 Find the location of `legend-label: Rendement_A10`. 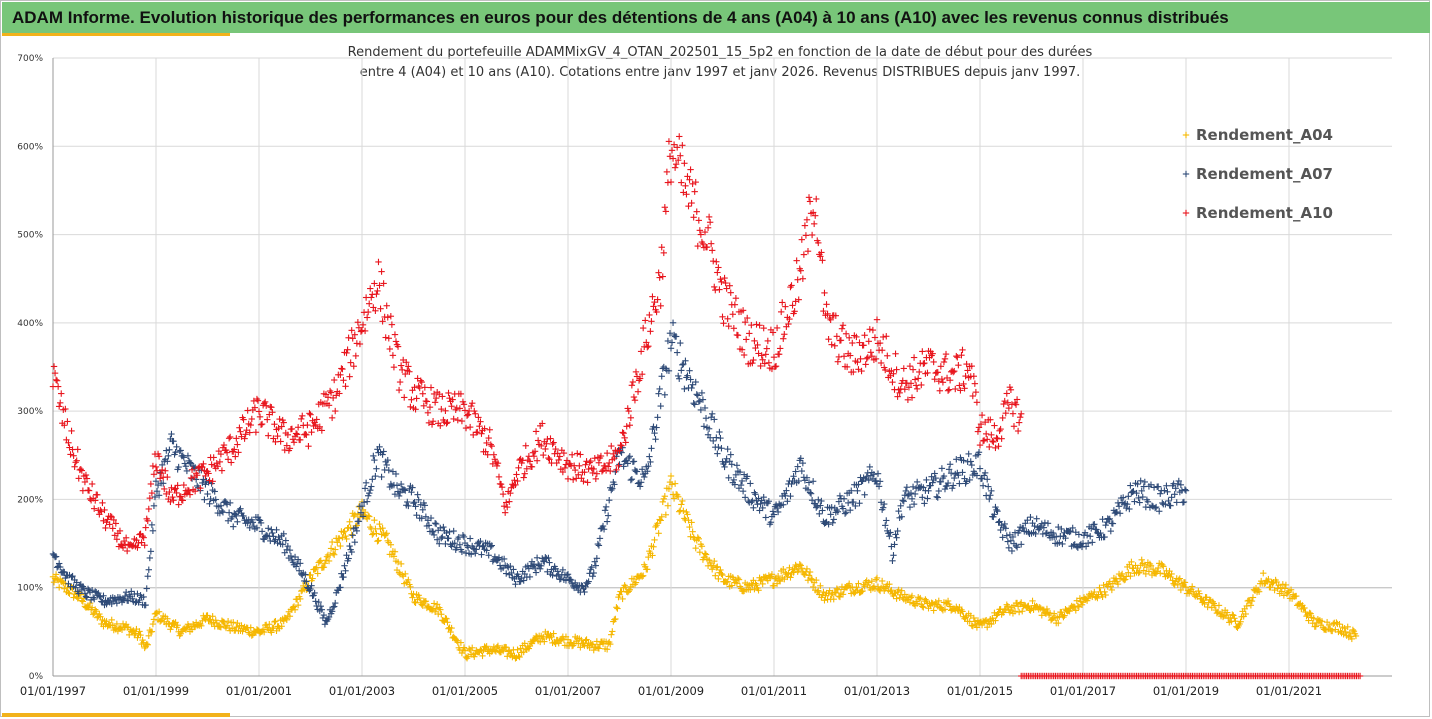

legend-label: Rendement_A10 is located at coordinates (1264, 213).